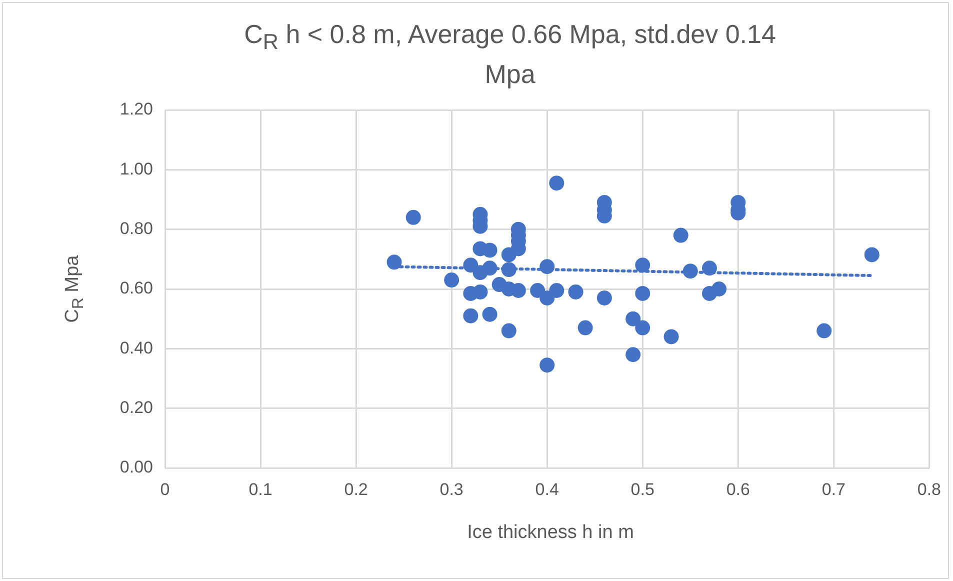 The image size is (953, 581). Describe the element at coordinates (136, 288) in the screenshot. I see `y-tick-label: 0.60` at that location.